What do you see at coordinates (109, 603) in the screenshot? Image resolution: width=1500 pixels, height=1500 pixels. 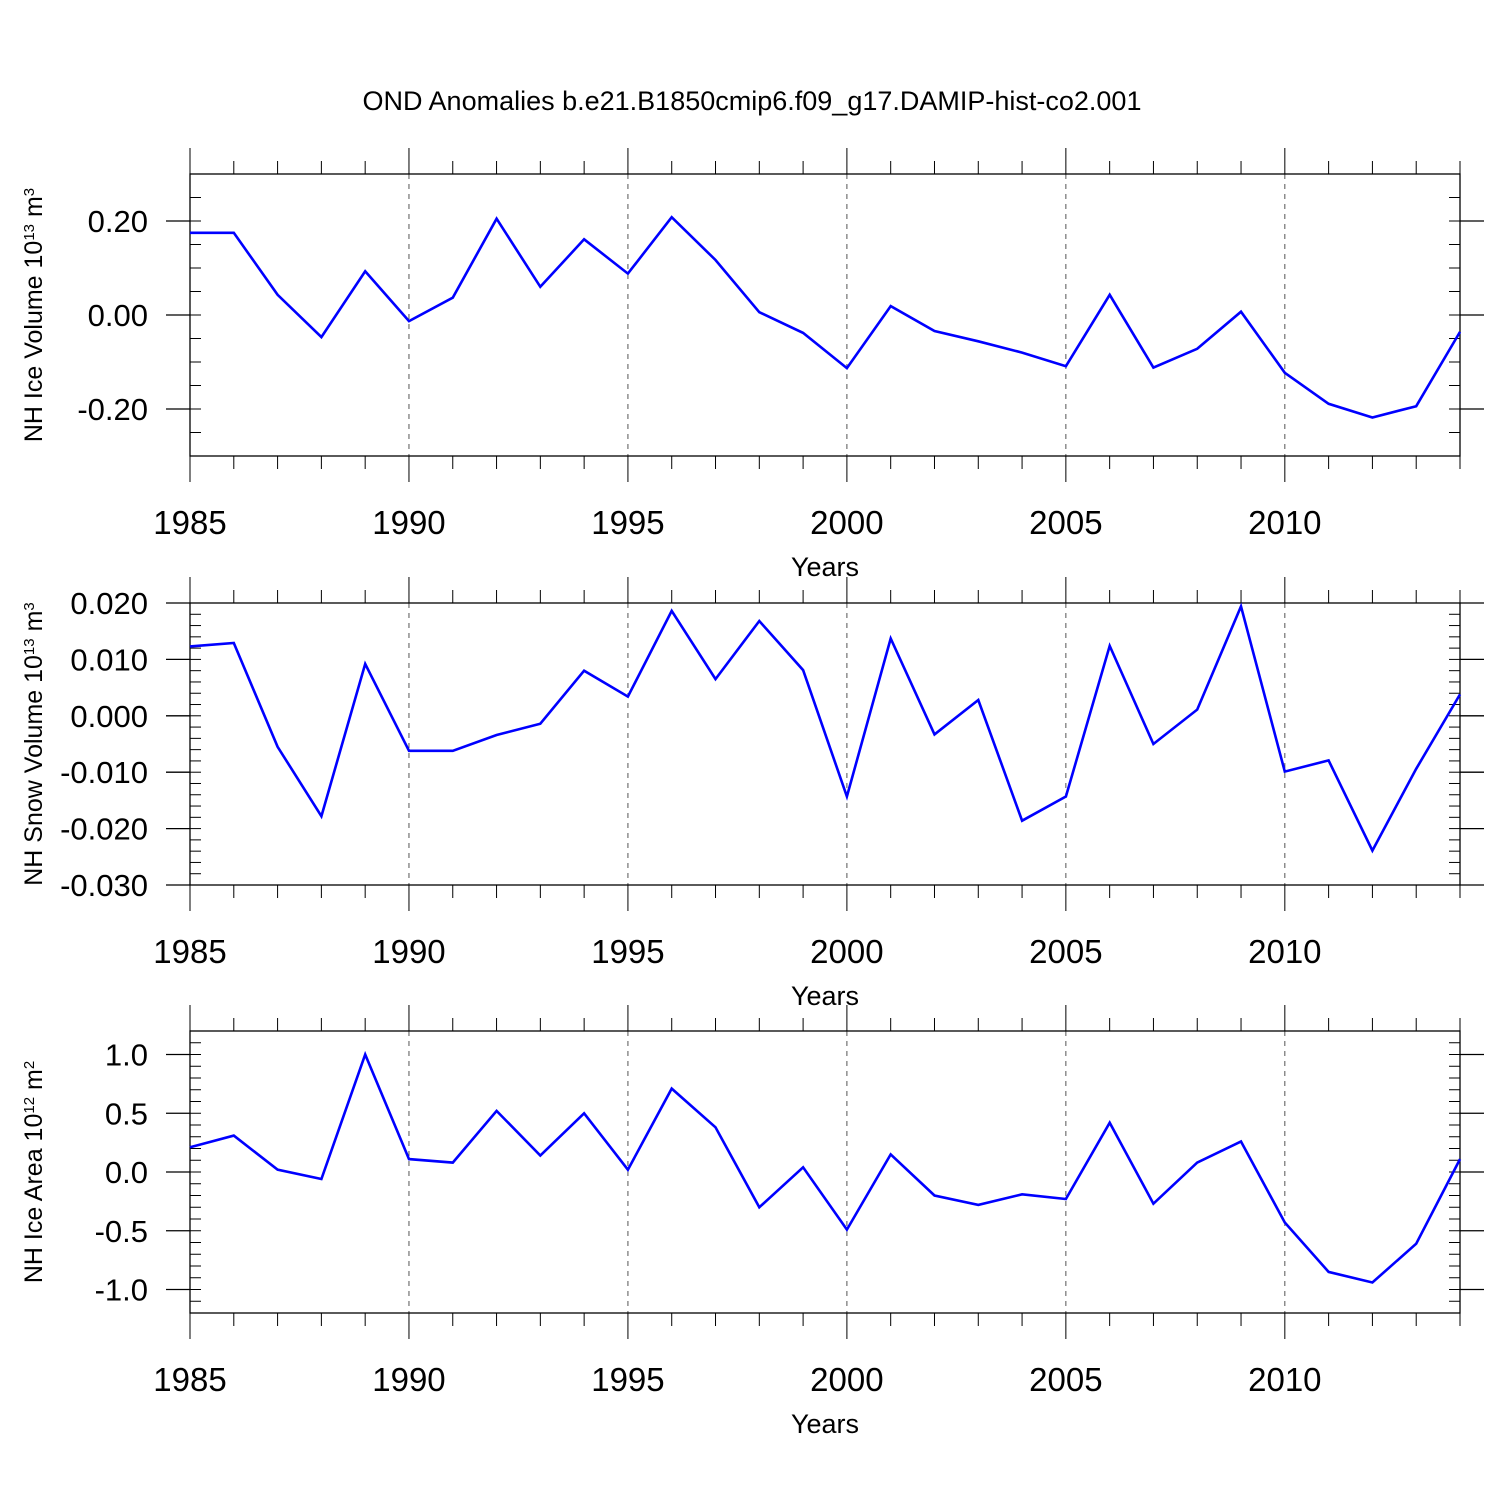 I see `y-tick-label: 0.020` at bounding box center [109, 603].